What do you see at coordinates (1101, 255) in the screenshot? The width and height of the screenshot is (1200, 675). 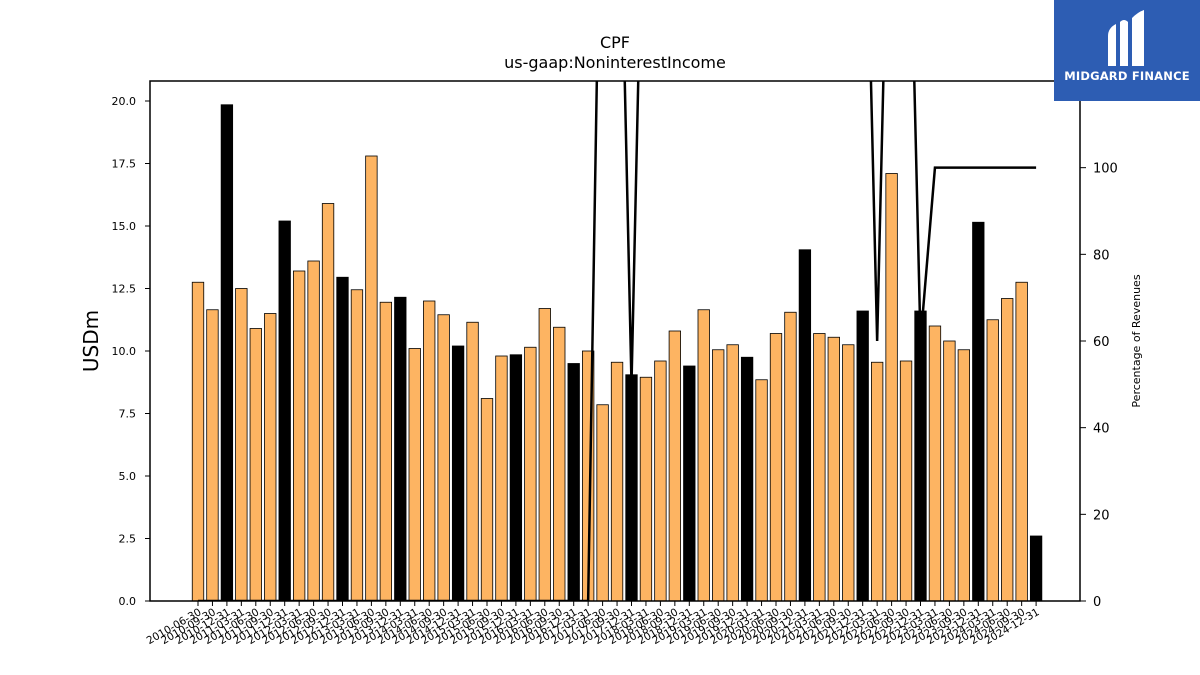 I see `y2-tick-label: 80` at bounding box center [1101, 255].